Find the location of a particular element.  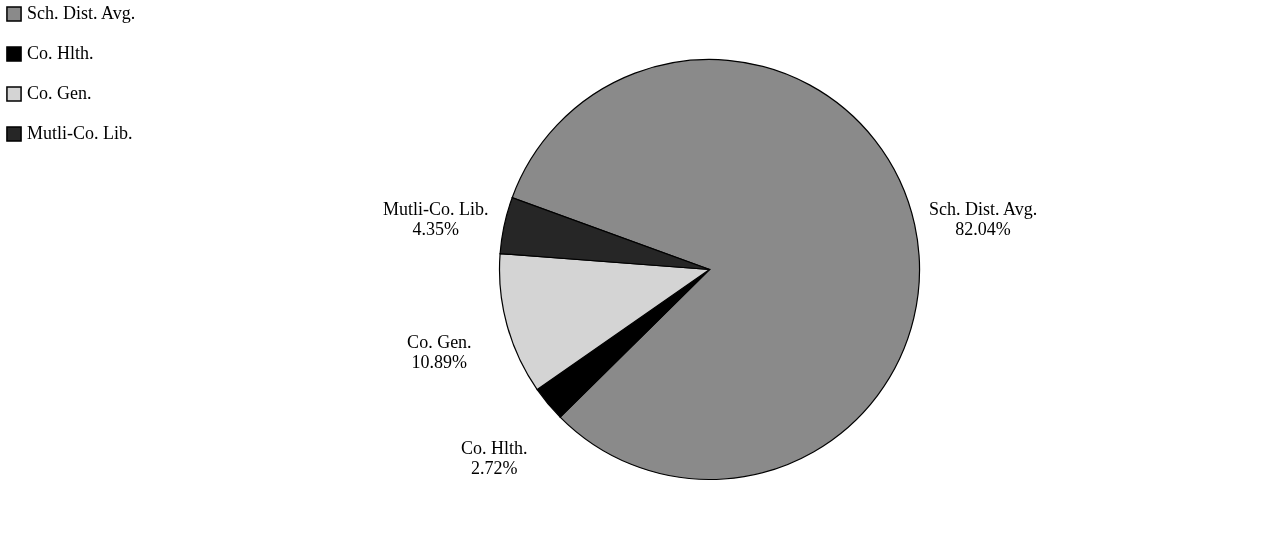

legend-label: Co. Hlth. is located at coordinates (60, 53).